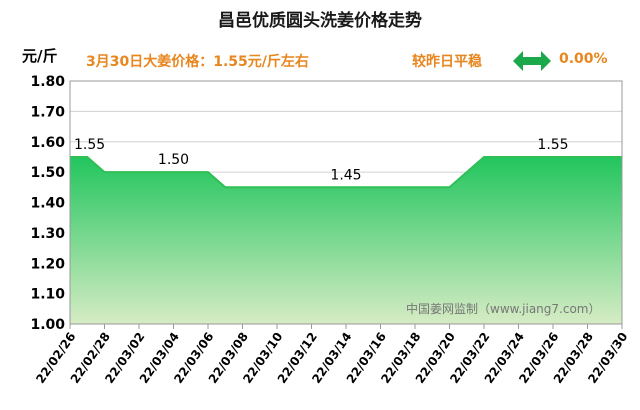 This screenshot has height=410, width=640. I want to click on change-value: 0.00%, so click(583, 59).